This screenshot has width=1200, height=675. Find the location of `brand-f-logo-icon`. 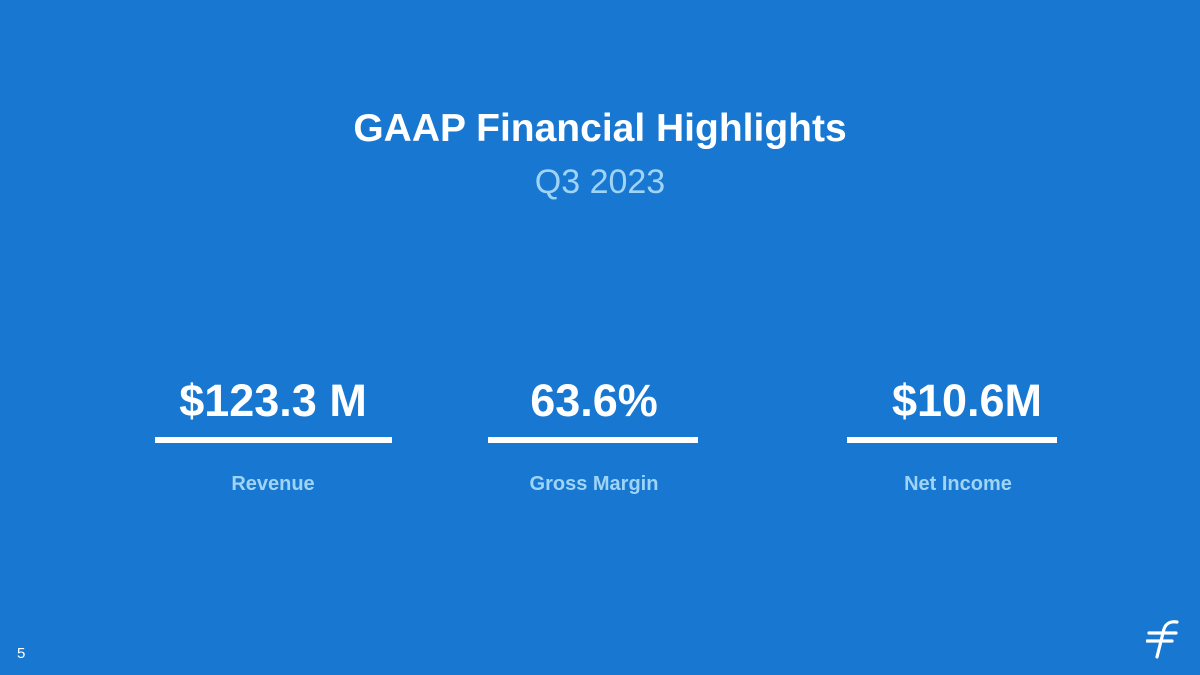

brand-f-logo-icon is located at coordinates (1162, 639).